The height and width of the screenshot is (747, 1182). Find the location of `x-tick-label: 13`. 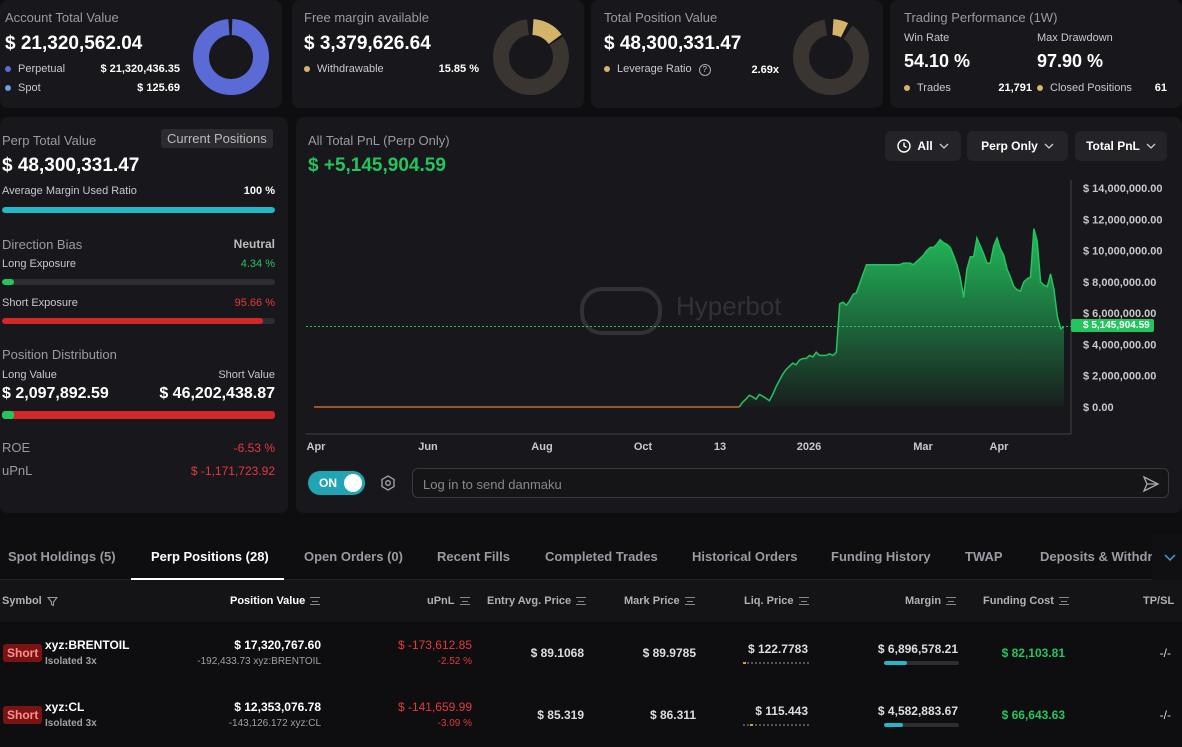

x-tick-label: 13 is located at coordinates (720, 447).